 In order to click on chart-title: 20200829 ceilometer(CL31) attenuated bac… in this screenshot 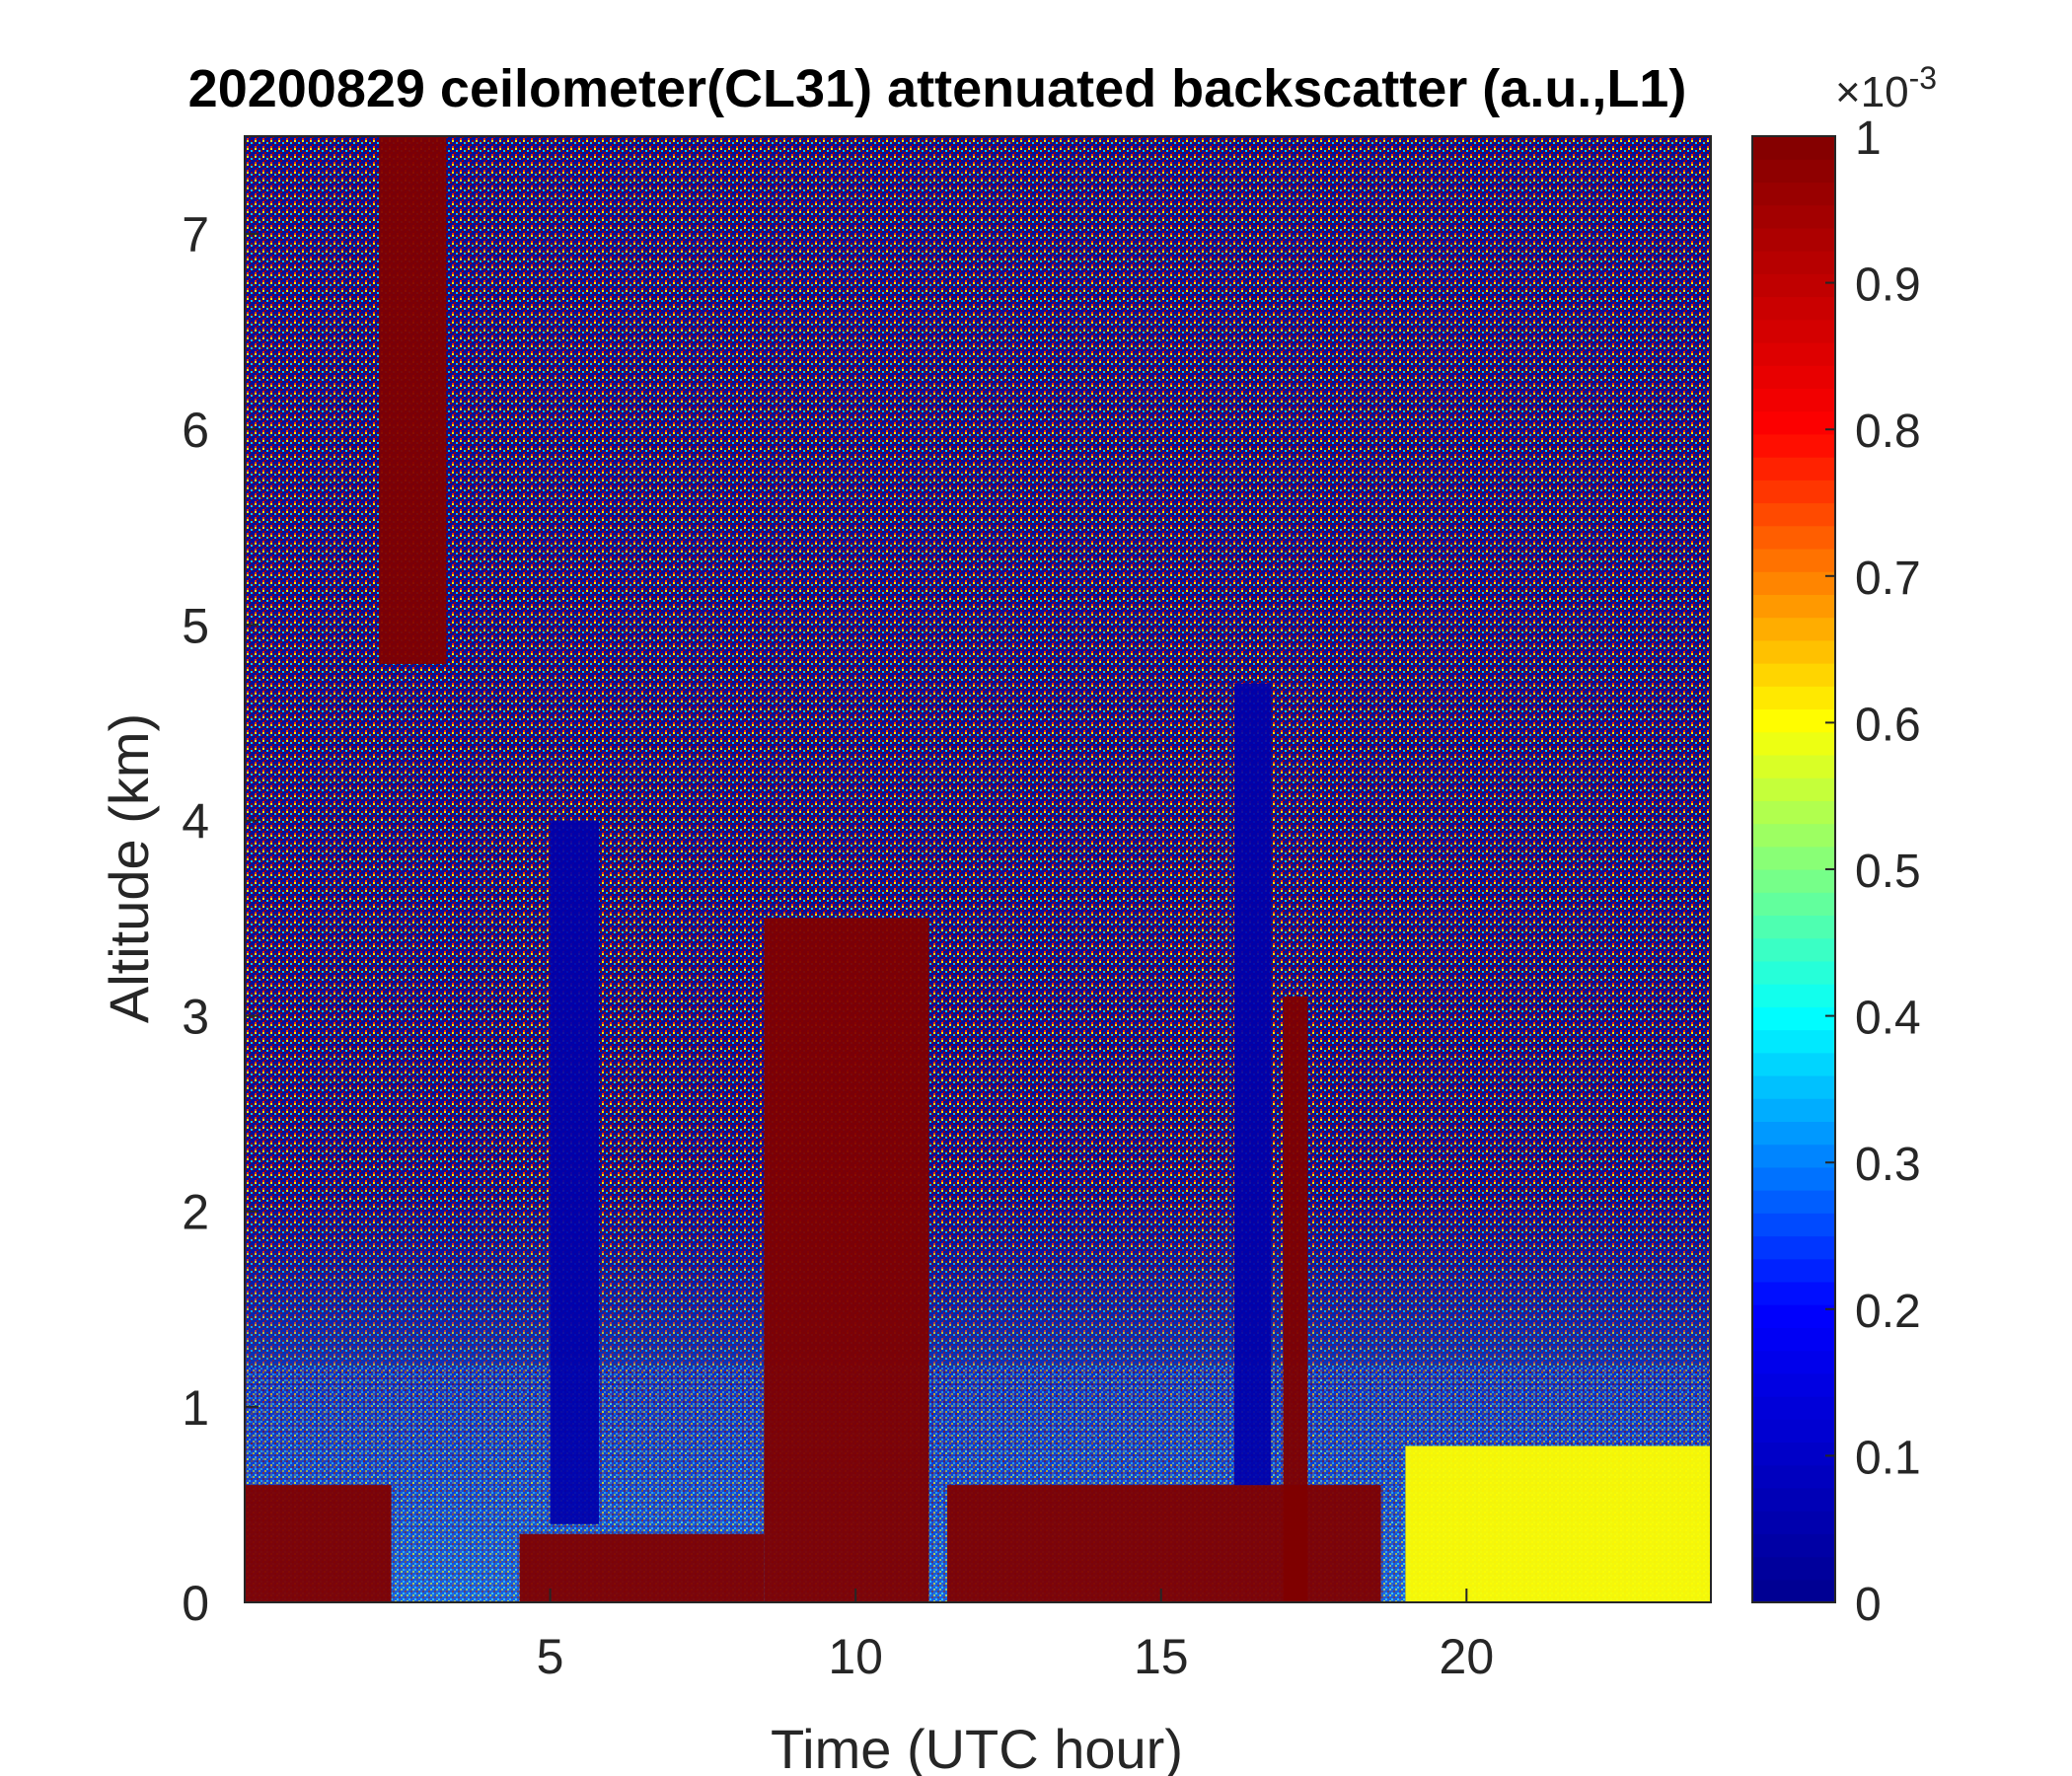, I will do `click(938, 89)`.